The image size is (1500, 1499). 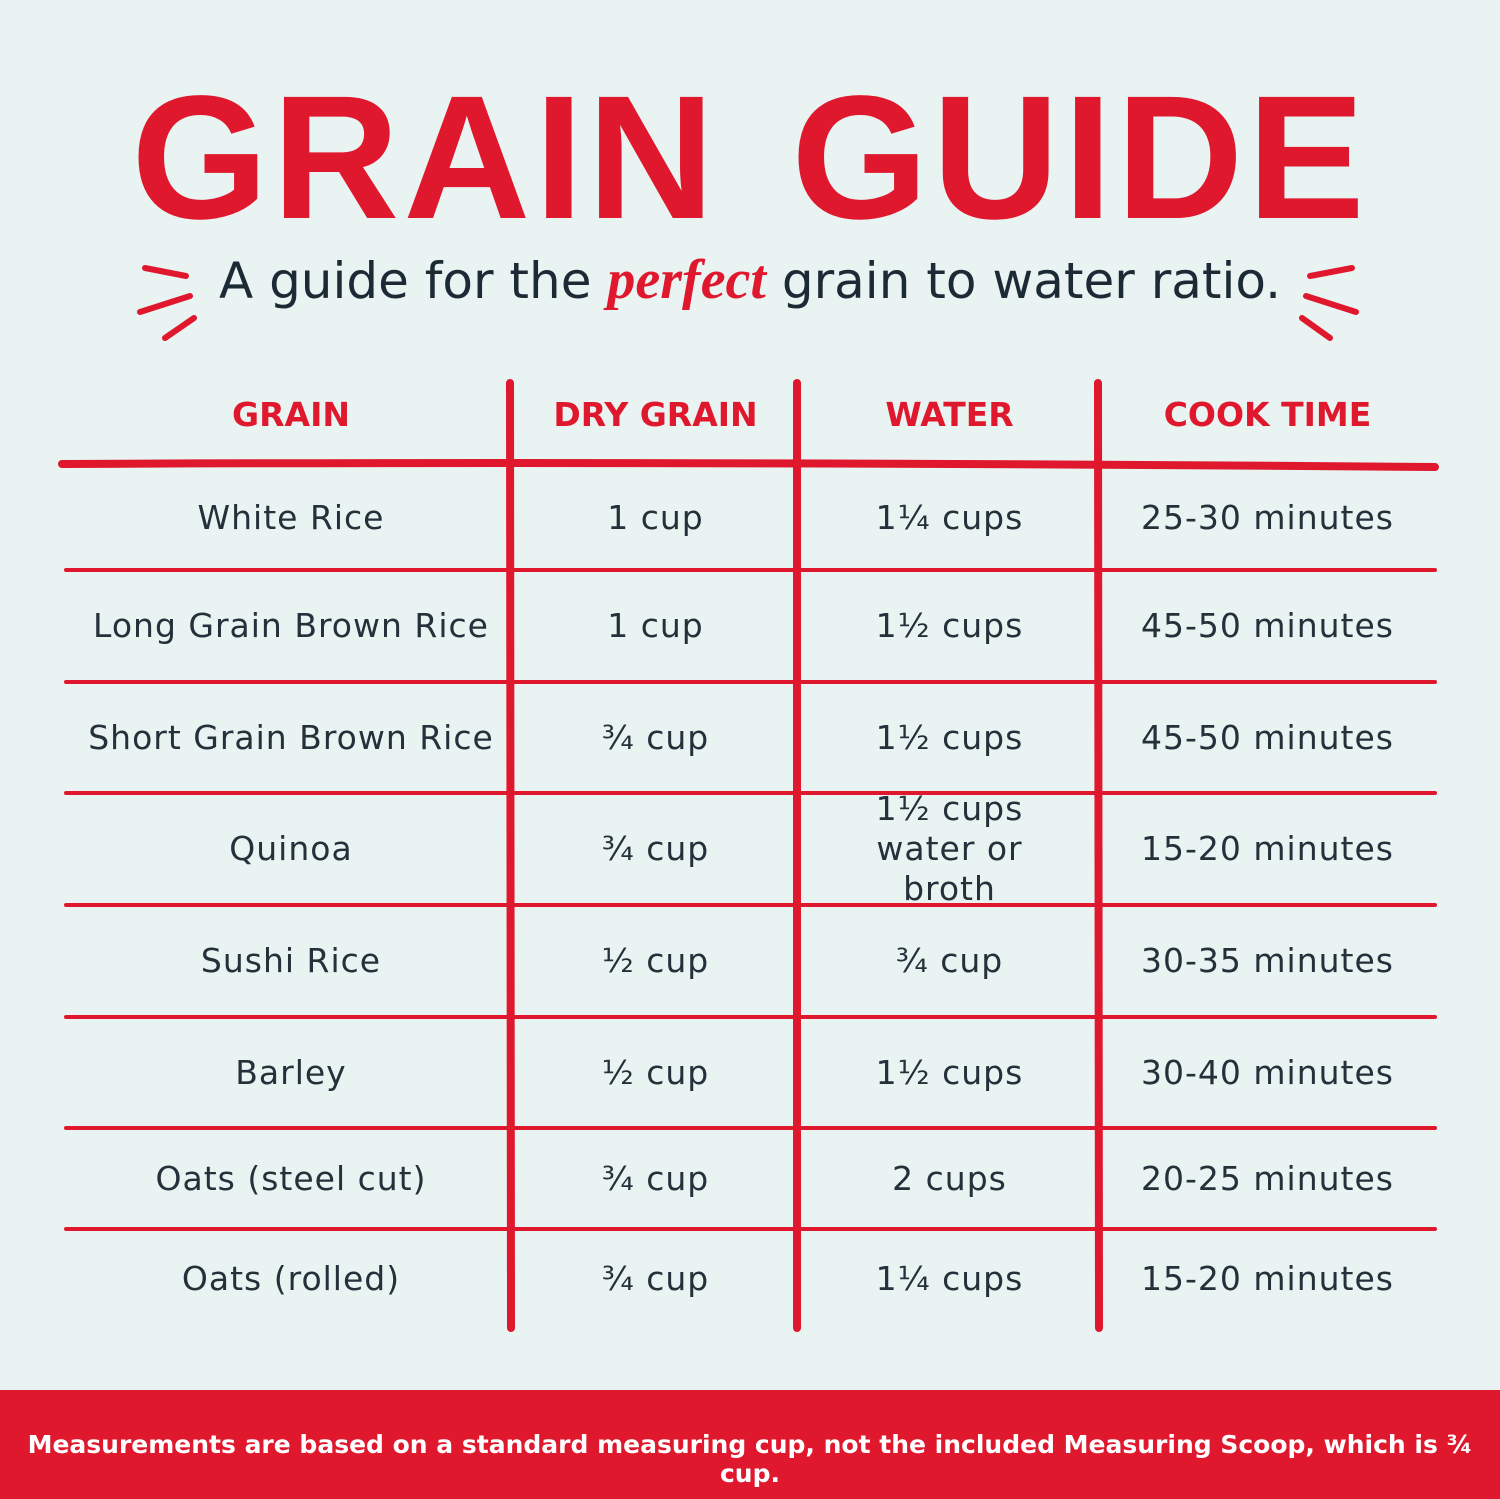 I want to click on table-cell: 30-40 minutes, so click(x=1267, y=1072).